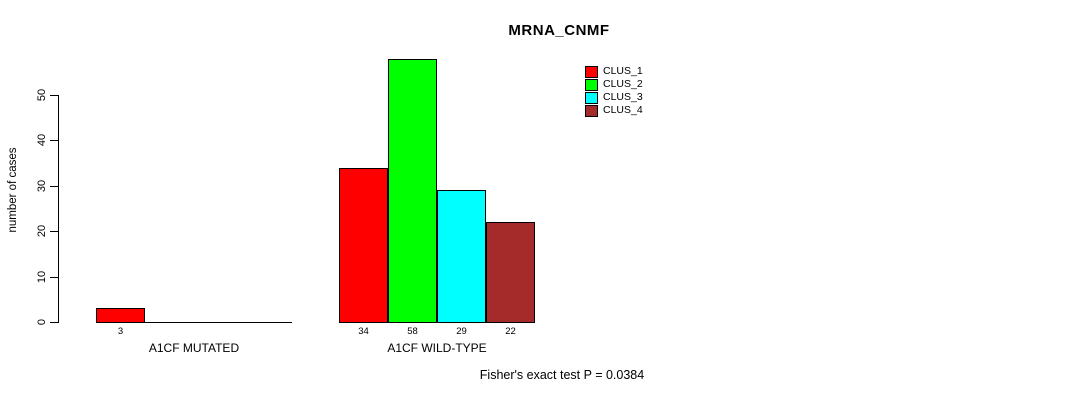  Describe the element at coordinates (120, 331) in the screenshot. I see `bar-value-label: 3` at that location.